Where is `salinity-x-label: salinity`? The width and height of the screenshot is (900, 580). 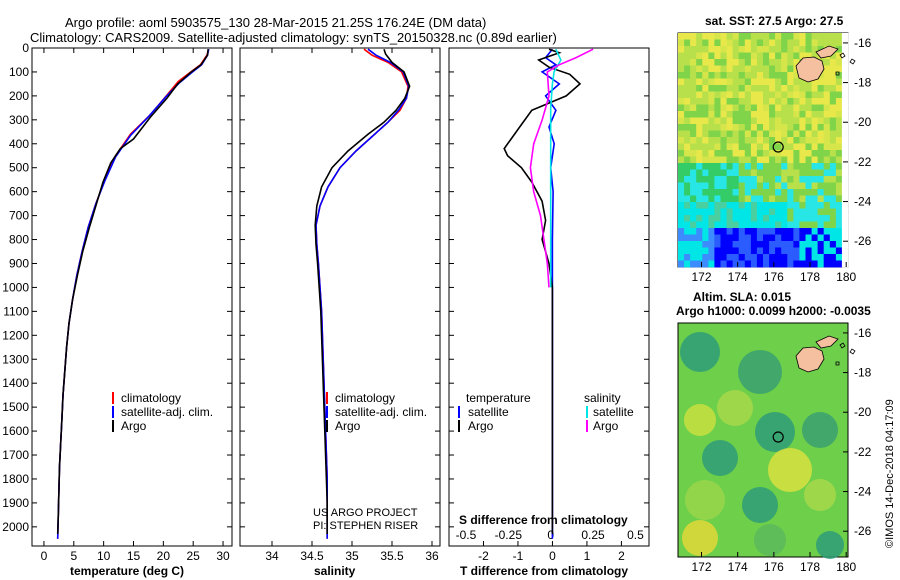 salinity-x-label: salinity is located at coordinates (335, 571).